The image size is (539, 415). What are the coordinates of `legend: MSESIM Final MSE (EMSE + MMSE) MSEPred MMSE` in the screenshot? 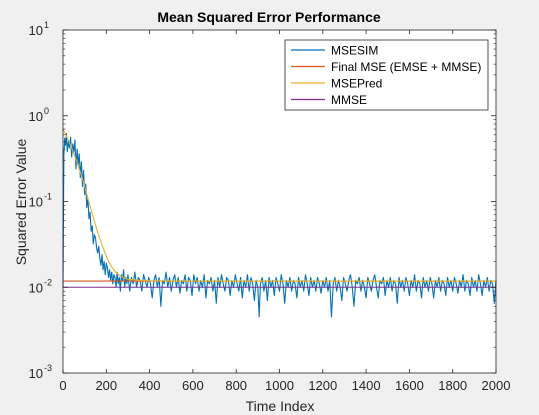 It's located at (386, 75).